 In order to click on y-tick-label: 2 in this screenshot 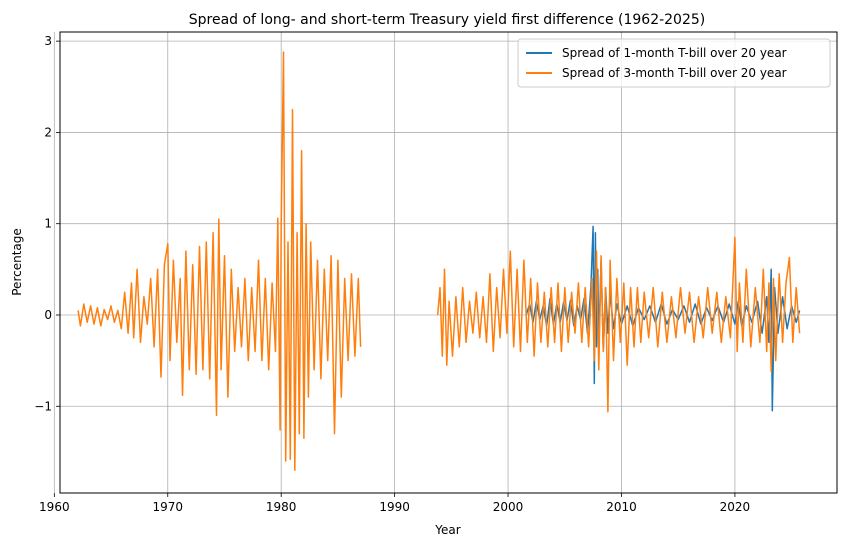, I will do `click(48, 132)`.